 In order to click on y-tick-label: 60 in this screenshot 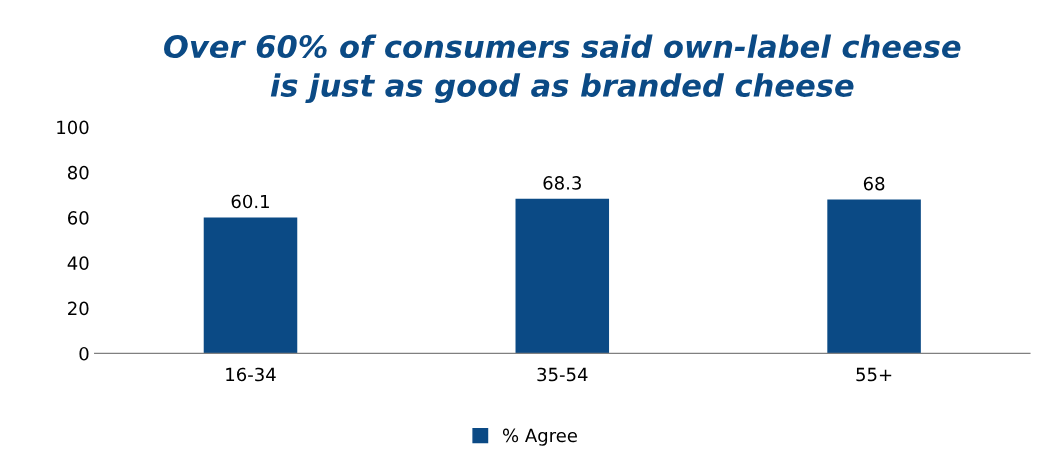, I will do `click(78, 218)`.